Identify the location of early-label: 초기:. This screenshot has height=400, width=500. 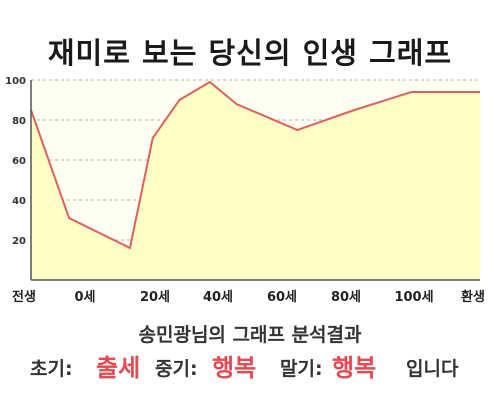
(51, 369).